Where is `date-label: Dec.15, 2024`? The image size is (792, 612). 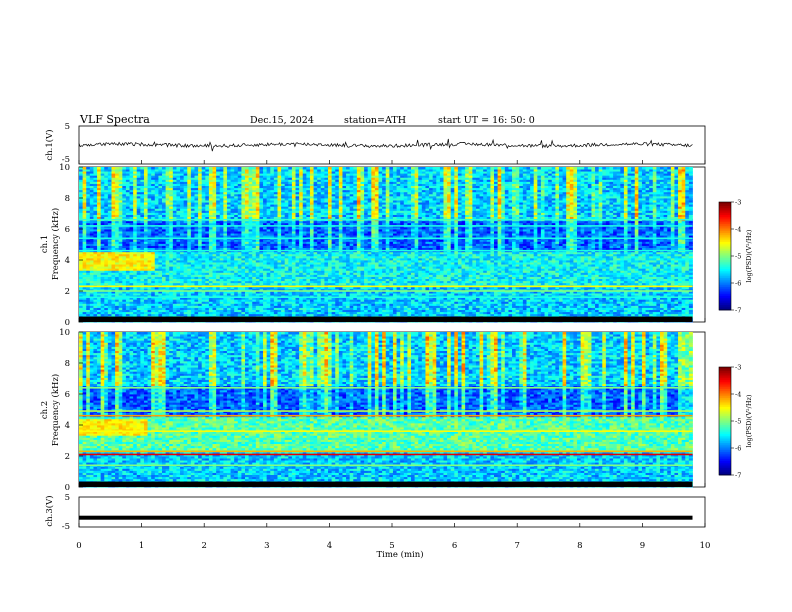 date-label: Dec.15, 2024 is located at coordinates (282, 120).